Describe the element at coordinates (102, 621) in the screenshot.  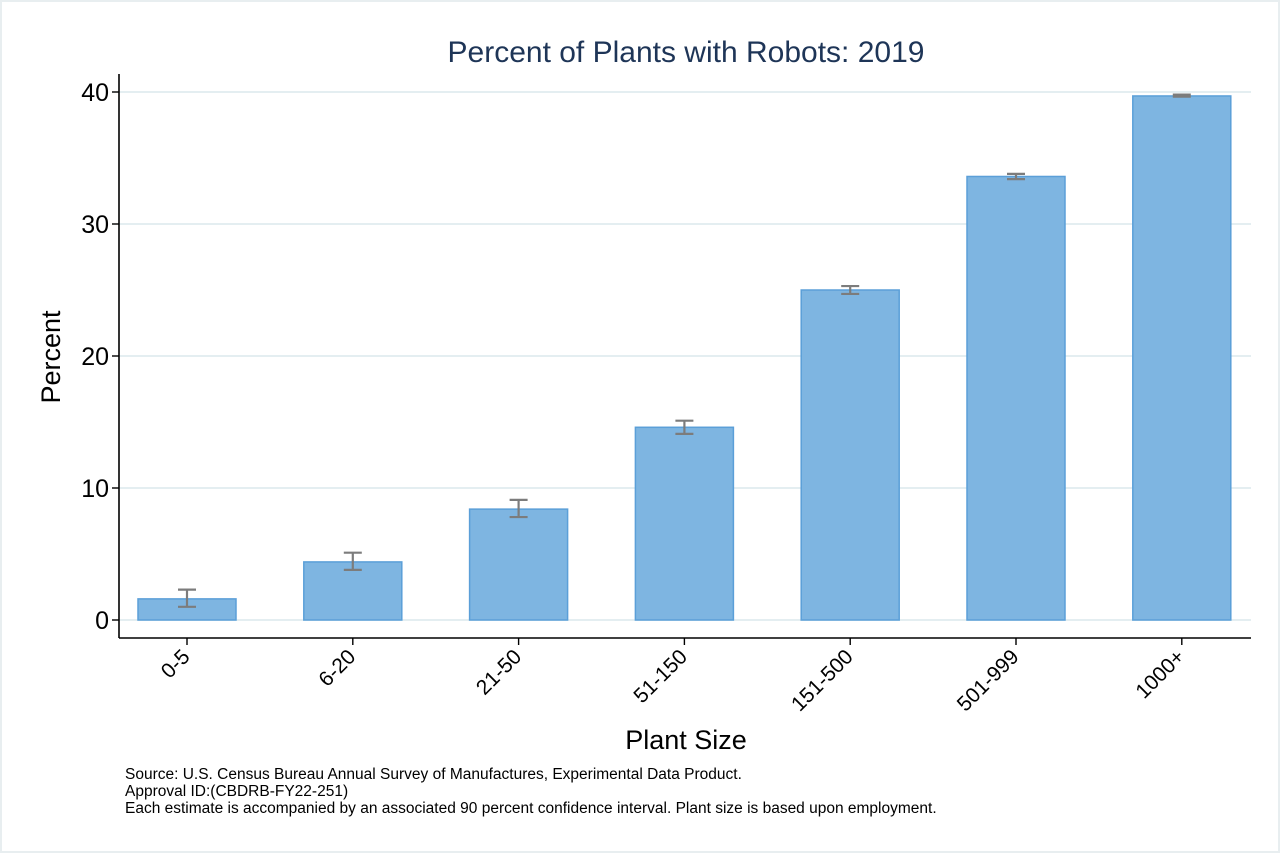
I see `y-tick-label: 0` at that location.